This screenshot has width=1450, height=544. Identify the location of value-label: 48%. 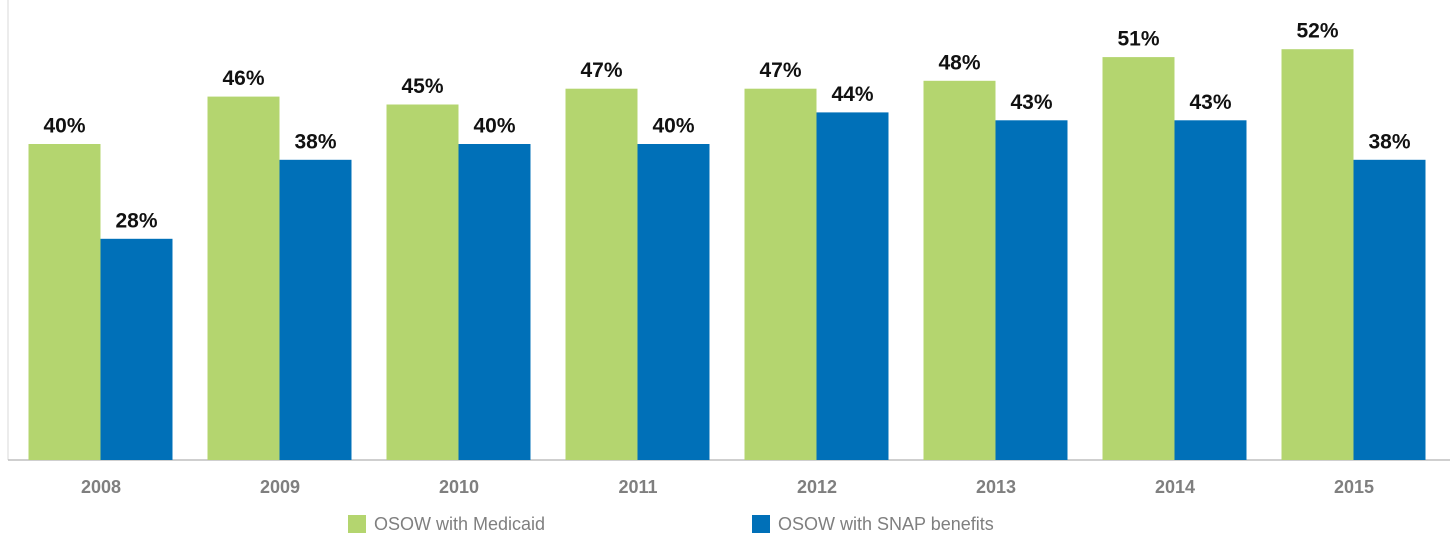
(959, 62).